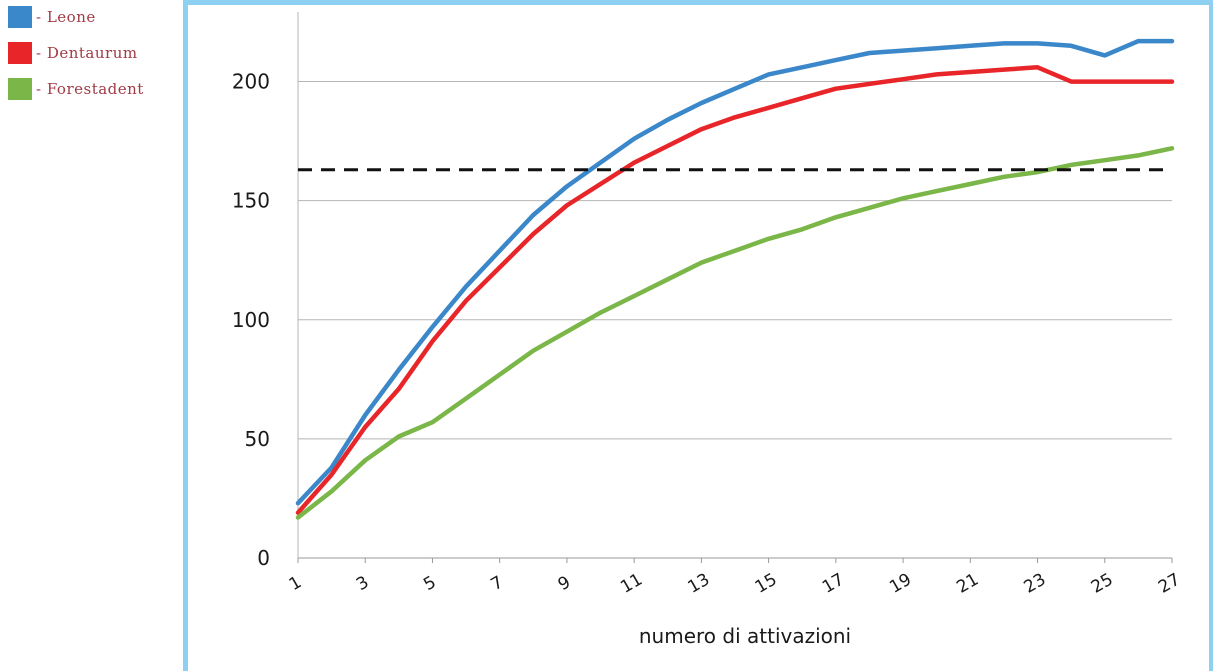 This screenshot has width=1217, height=671. Describe the element at coordinates (20, 89) in the screenshot. I see `legend-swatch-forestadent` at that location.